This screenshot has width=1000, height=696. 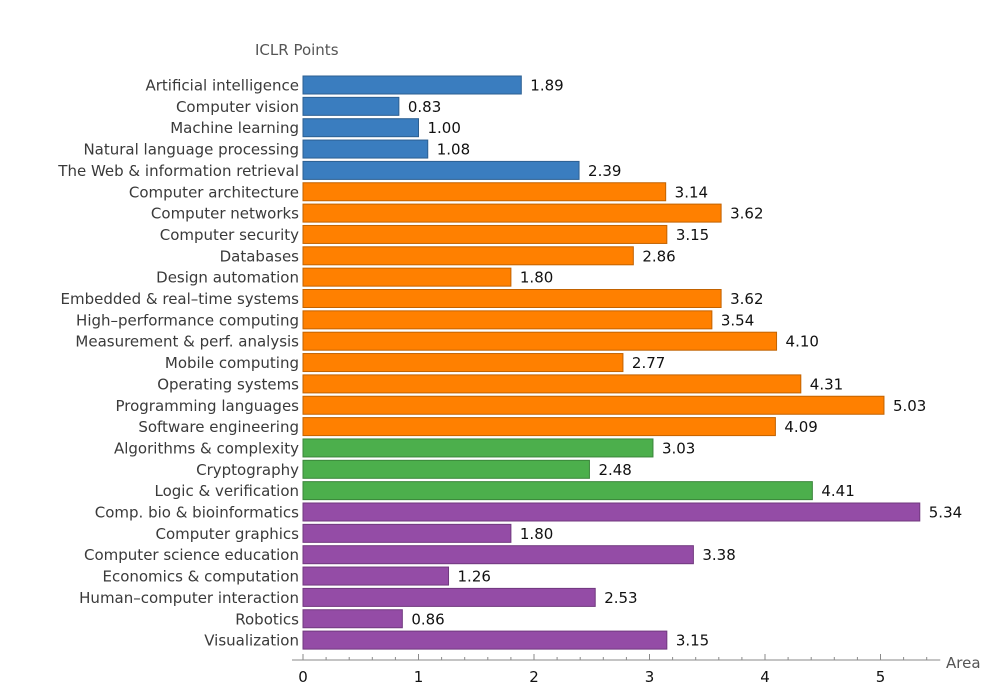 What do you see at coordinates (837, 491) in the screenshot?
I see `value-label: 4.41` at bounding box center [837, 491].